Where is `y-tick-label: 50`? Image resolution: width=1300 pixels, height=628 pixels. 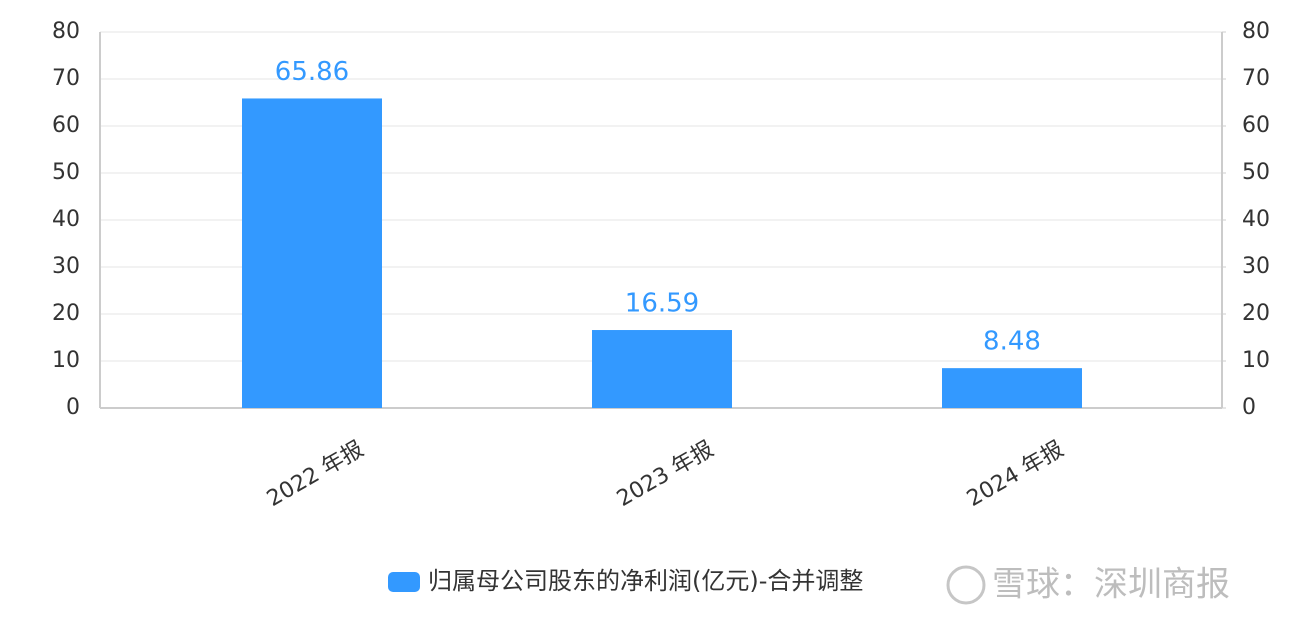 y-tick-label: 50 is located at coordinates (66, 172).